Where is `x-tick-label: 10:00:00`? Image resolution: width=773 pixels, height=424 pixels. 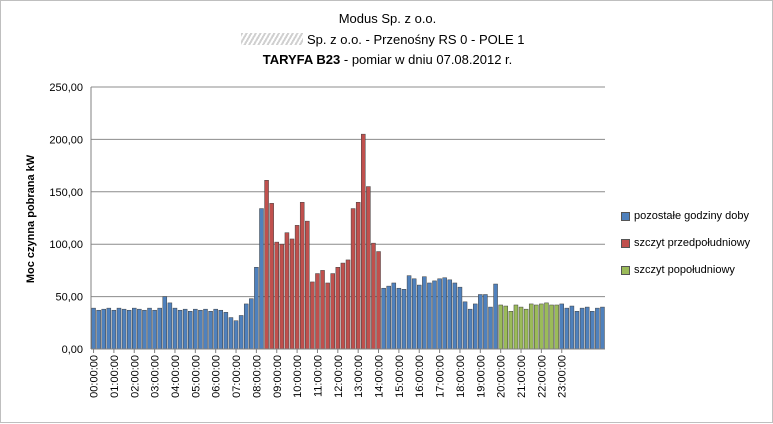
x-tick-label: 10:00:00 is located at coordinates (298, 376).